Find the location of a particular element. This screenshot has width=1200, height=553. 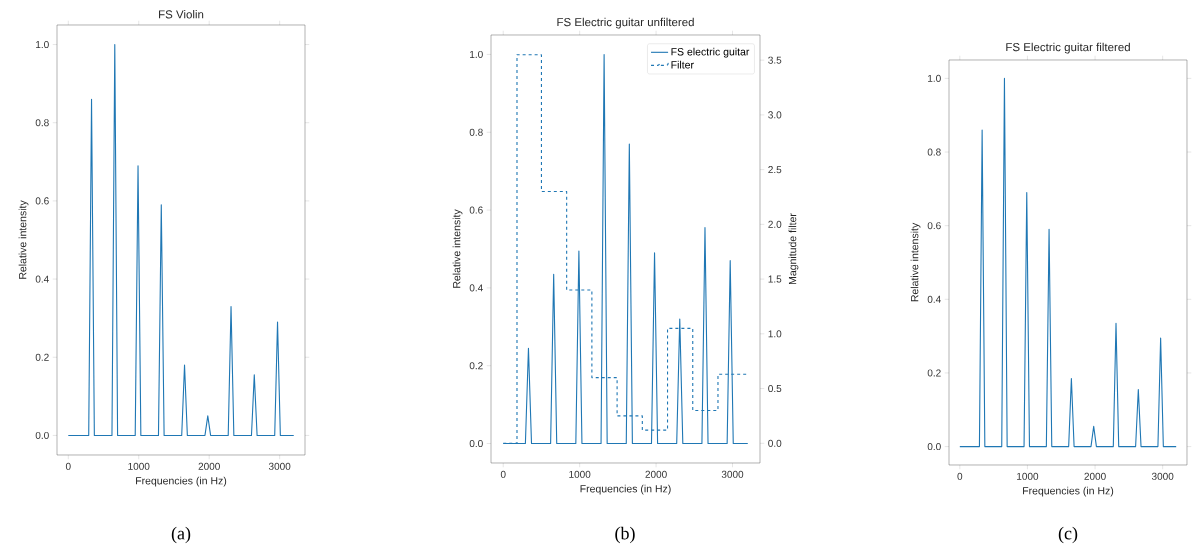

text: (b) is located at coordinates (625, 535).